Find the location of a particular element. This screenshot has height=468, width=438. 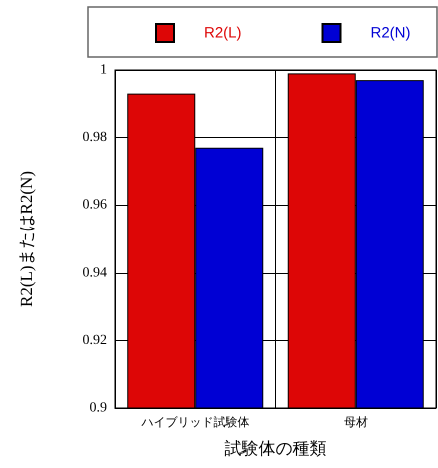

legend-label: R2(N) is located at coordinates (390, 33).